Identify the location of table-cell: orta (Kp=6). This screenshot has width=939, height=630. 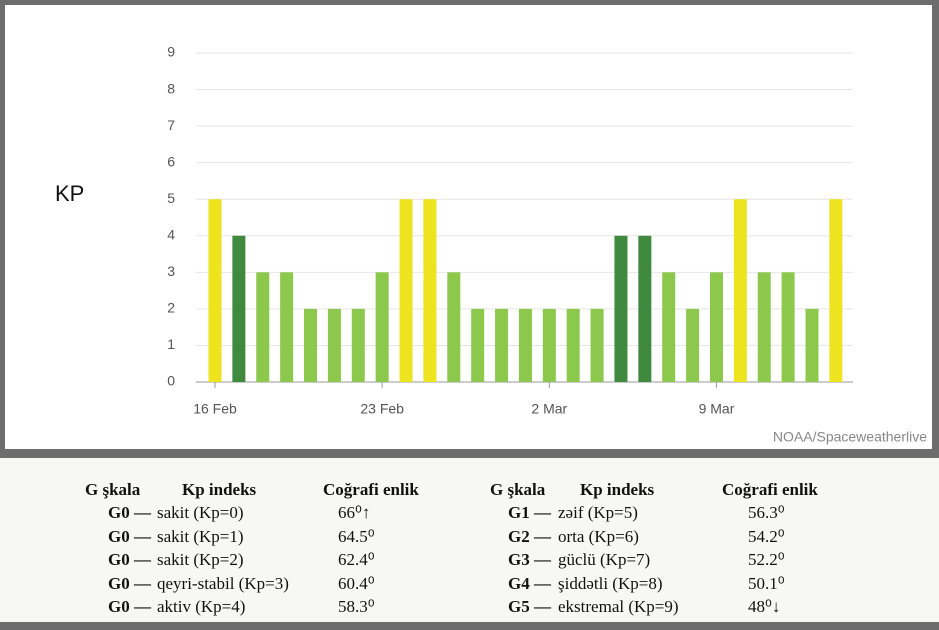
(598, 536).